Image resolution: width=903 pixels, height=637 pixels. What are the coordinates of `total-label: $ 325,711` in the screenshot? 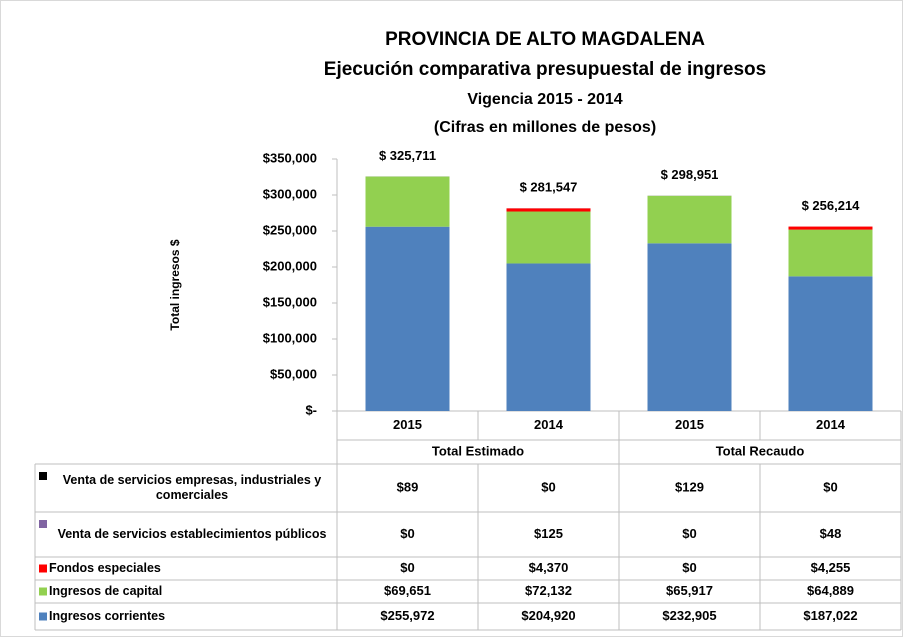 It's located at (407, 155).